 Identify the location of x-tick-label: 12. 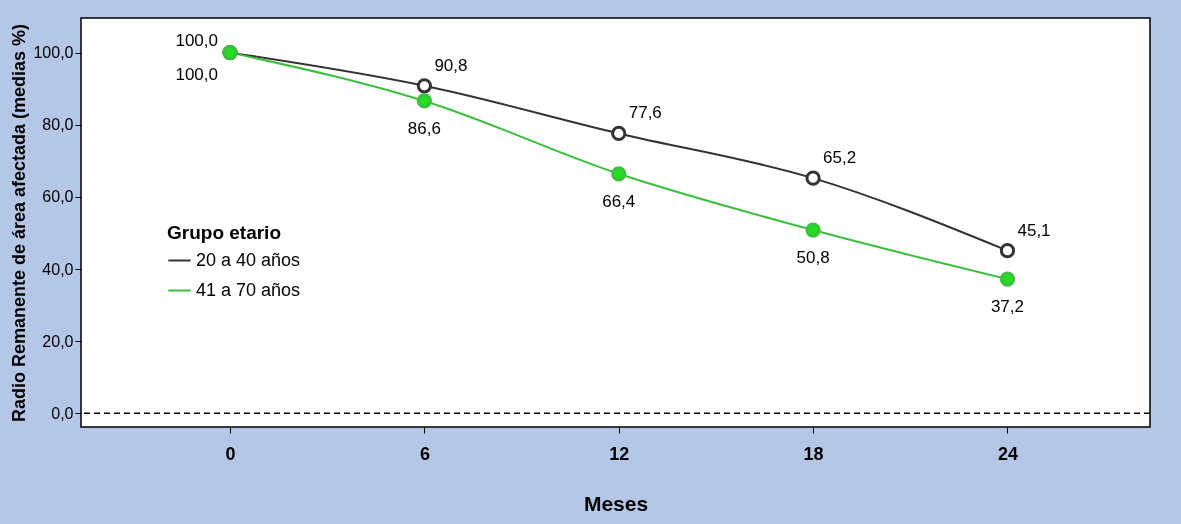
(619, 453).